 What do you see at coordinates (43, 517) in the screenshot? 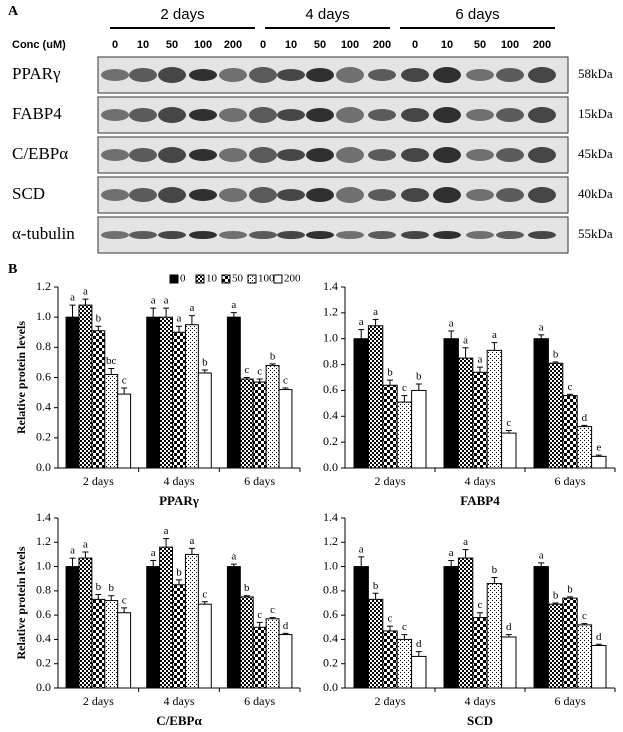
I see `y-tick-label: 1.4` at bounding box center [43, 517].